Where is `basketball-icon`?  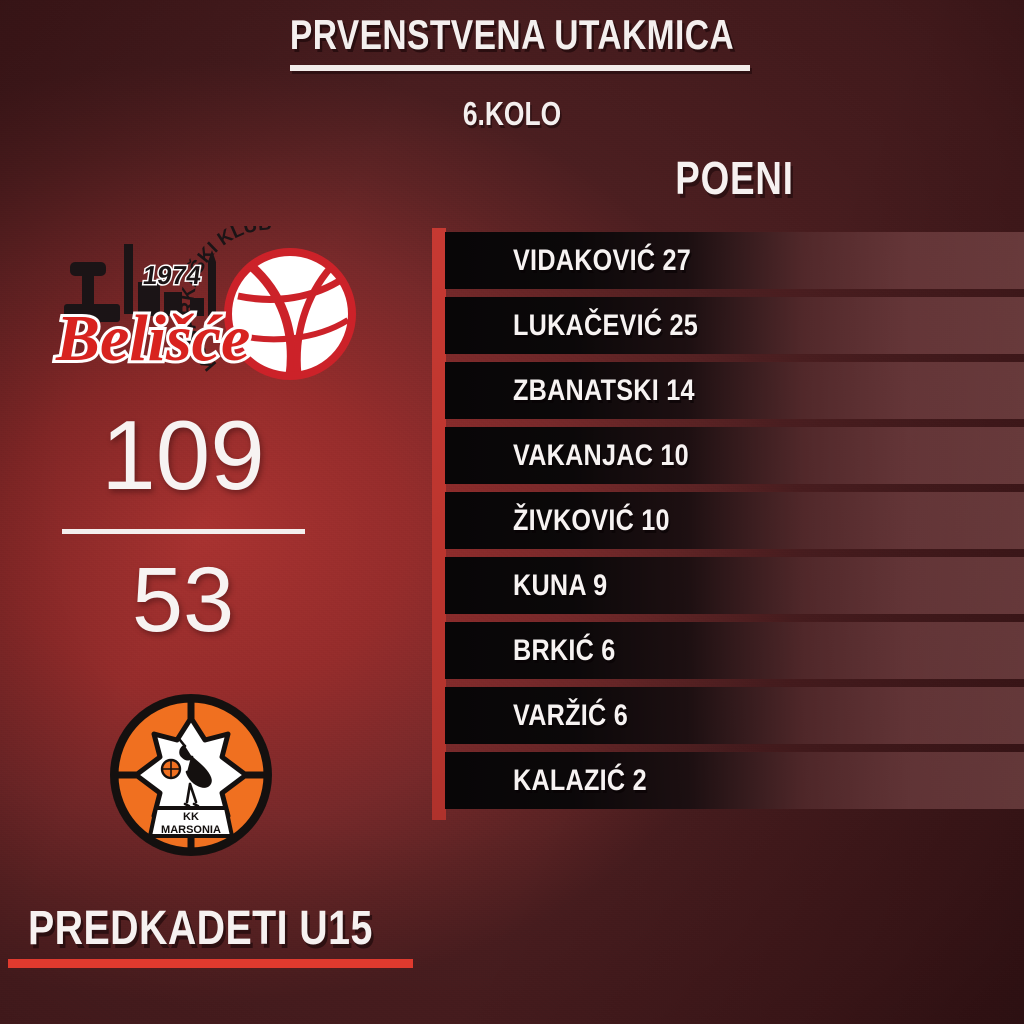
basketball-icon is located at coordinates (290, 314).